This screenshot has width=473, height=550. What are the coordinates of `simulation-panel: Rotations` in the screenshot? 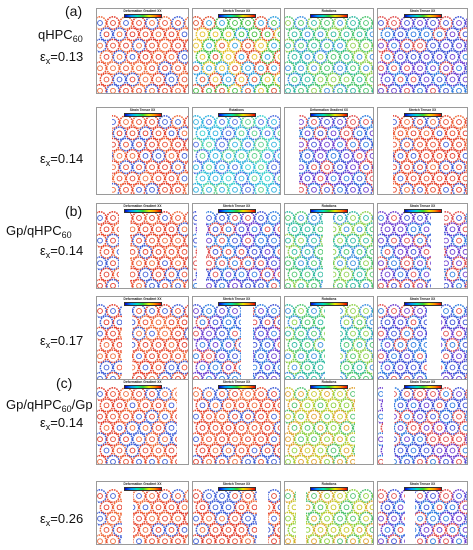 It's located at (329, 51).